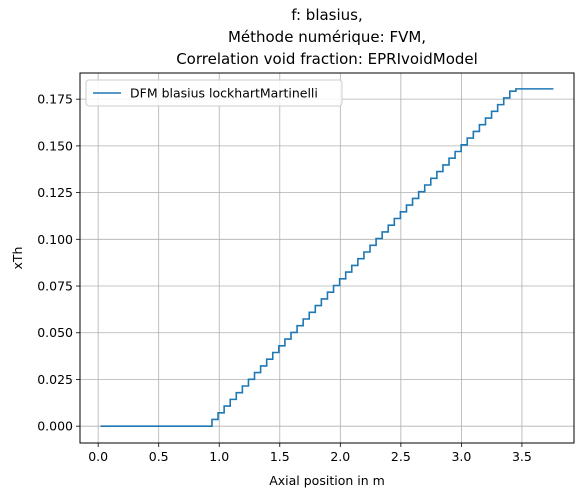 Image resolution: width=584 pixels, height=497 pixels. I want to click on x-tick-label: 0.5, so click(159, 456).